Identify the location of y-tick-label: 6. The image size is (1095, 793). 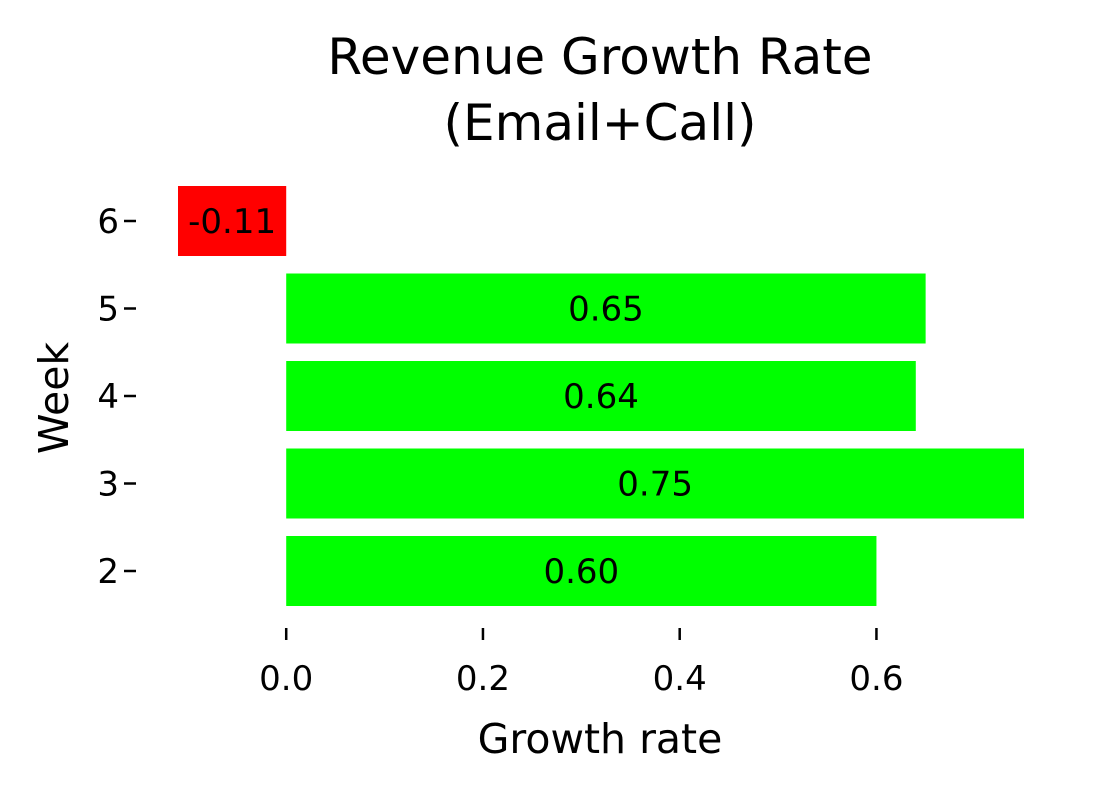
(108, 222).